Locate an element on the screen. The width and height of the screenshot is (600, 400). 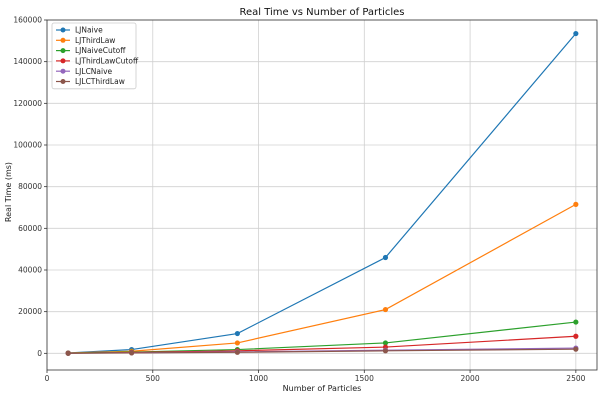
legend-label: LJThirdLaw is located at coordinates (95, 40).